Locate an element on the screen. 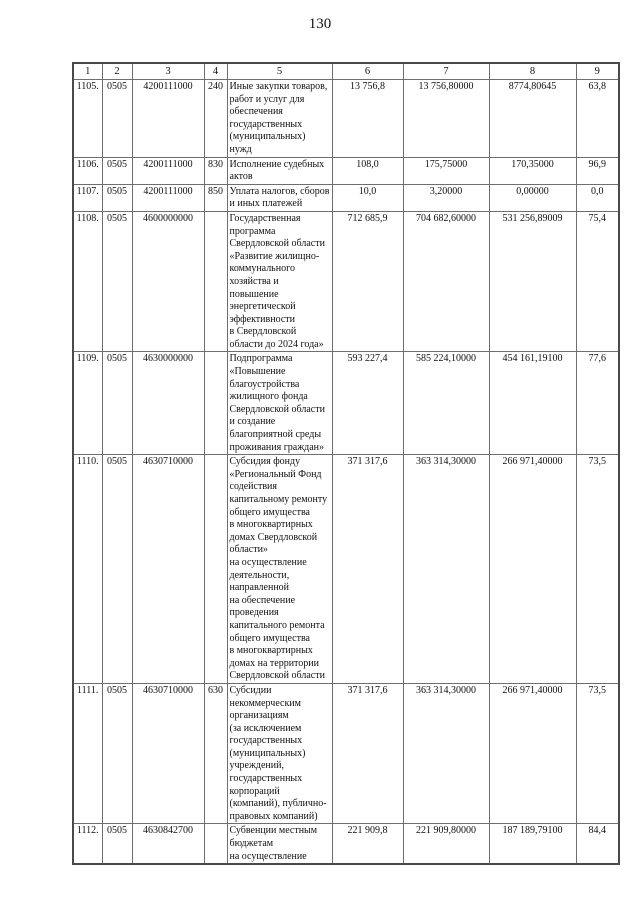  cell-row-number: 1107. is located at coordinates (87, 197).